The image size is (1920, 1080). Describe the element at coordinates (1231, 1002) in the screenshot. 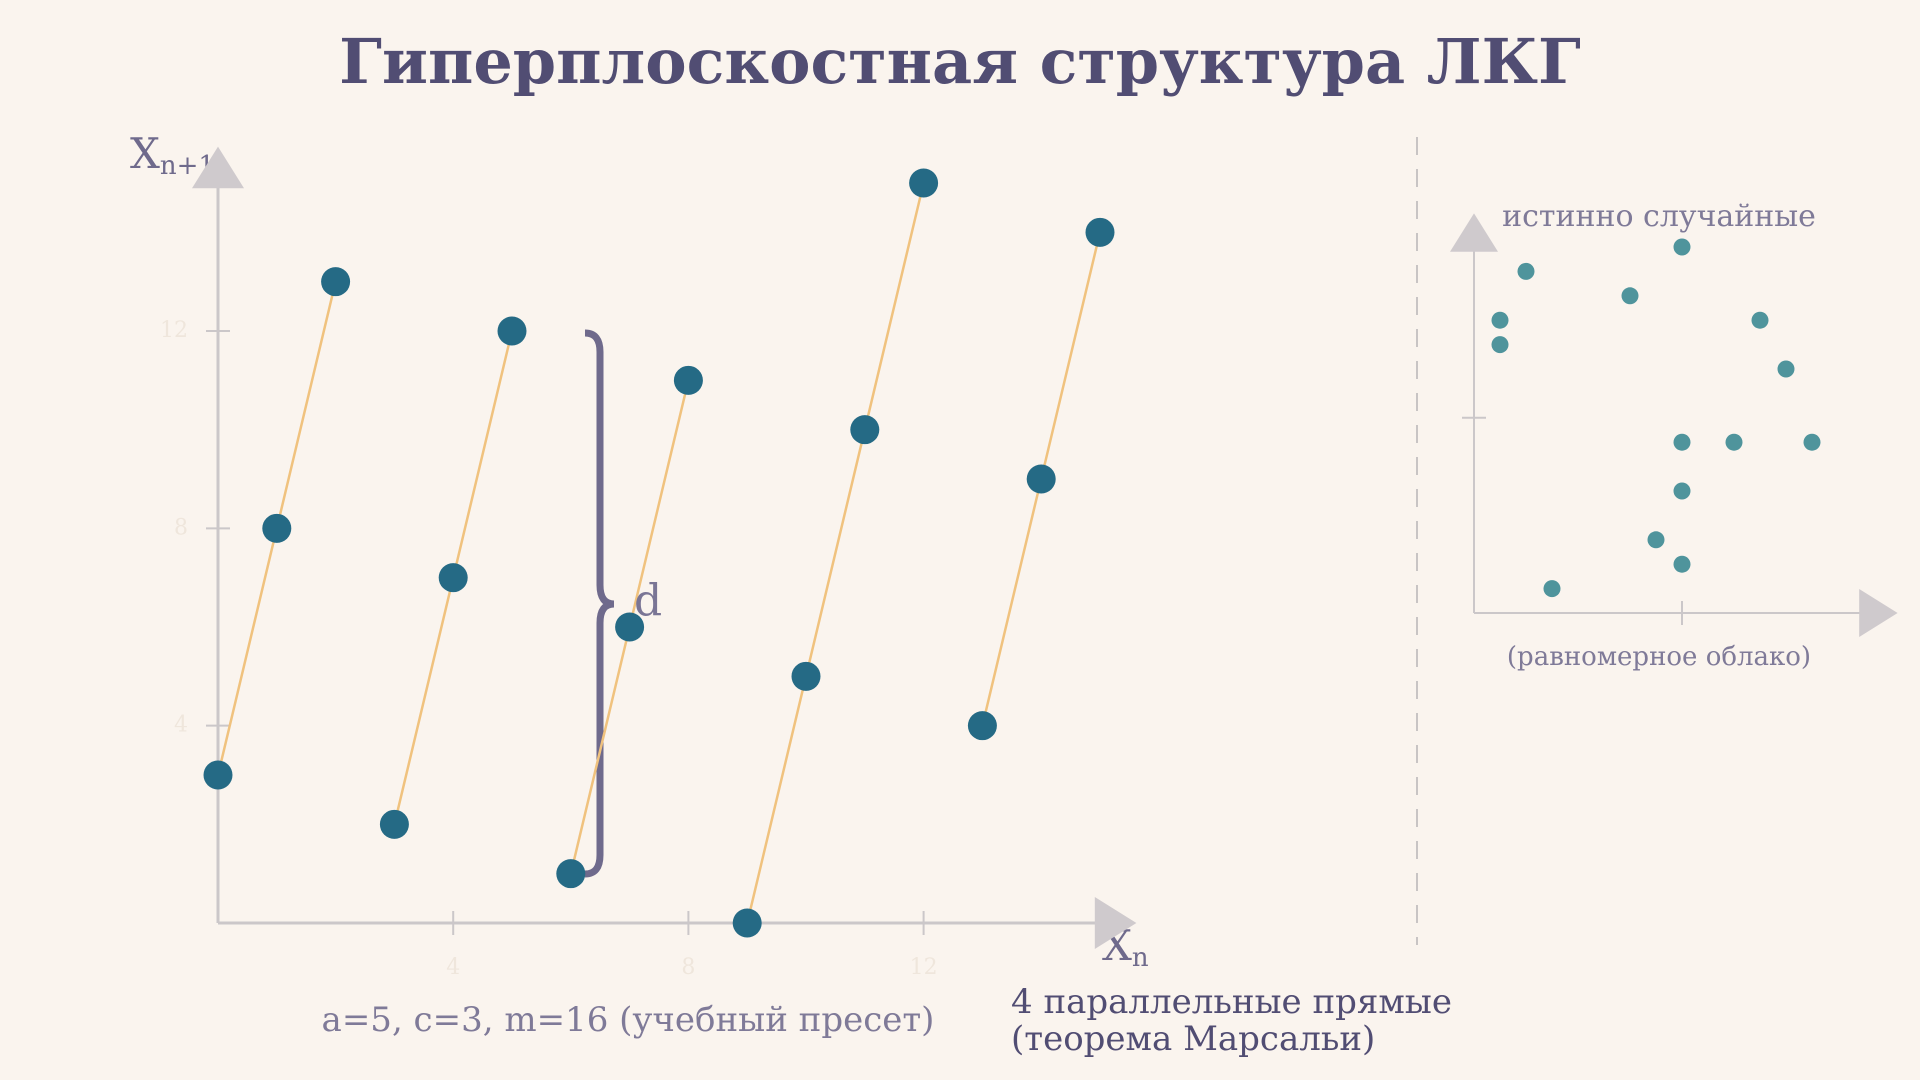

I see `note-line-1: 4 параллельные прямые` at that location.